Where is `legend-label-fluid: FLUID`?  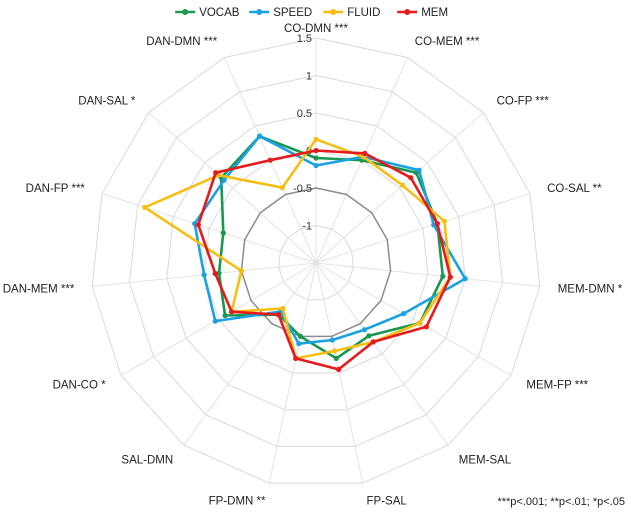
legend-label-fluid: FLUID is located at coordinates (363, 13).